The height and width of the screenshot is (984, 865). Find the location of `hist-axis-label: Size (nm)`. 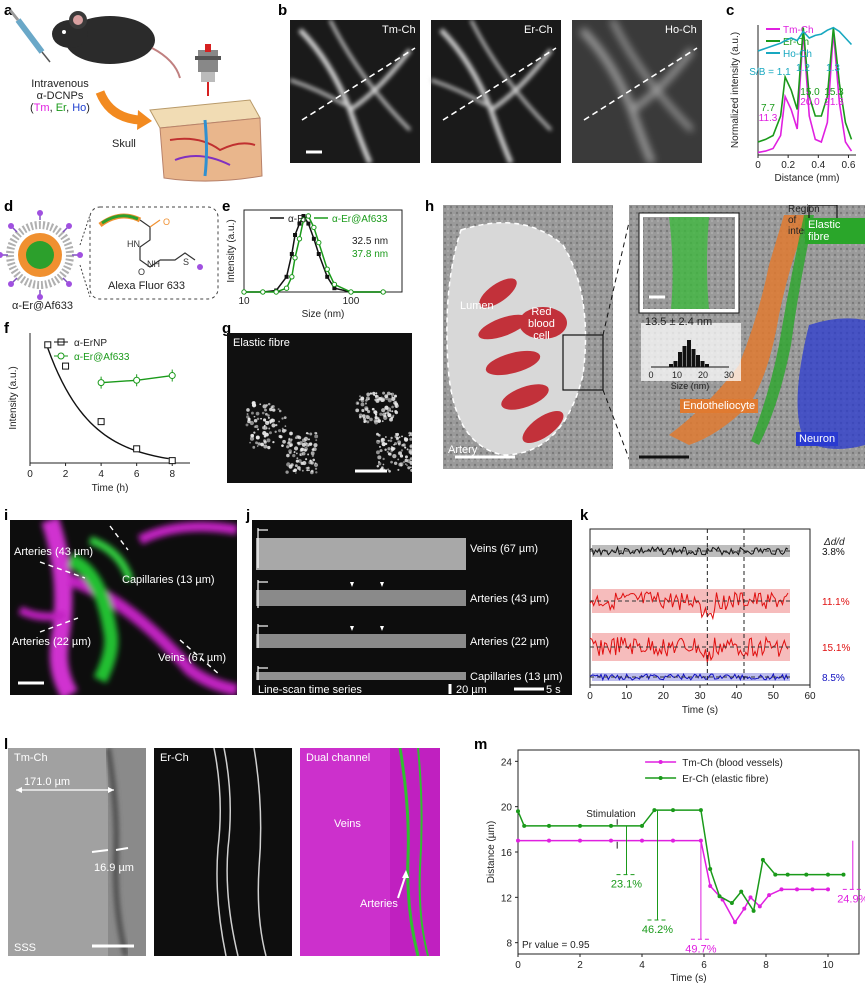

hist-axis-label: Size (nm) is located at coordinates (690, 386).